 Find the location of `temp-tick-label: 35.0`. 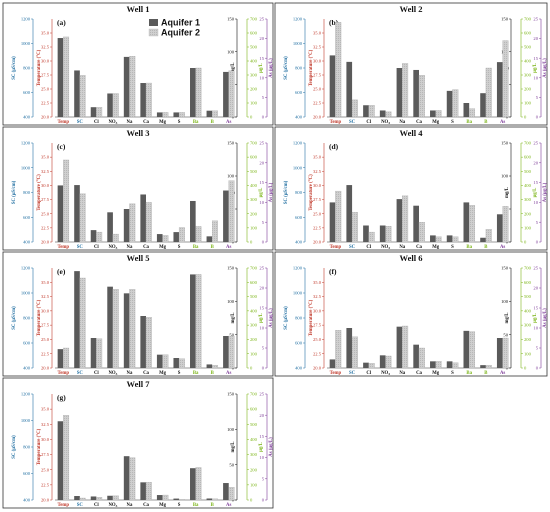

temp-tick-label: 35.0 is located at coordinates (45, 157).